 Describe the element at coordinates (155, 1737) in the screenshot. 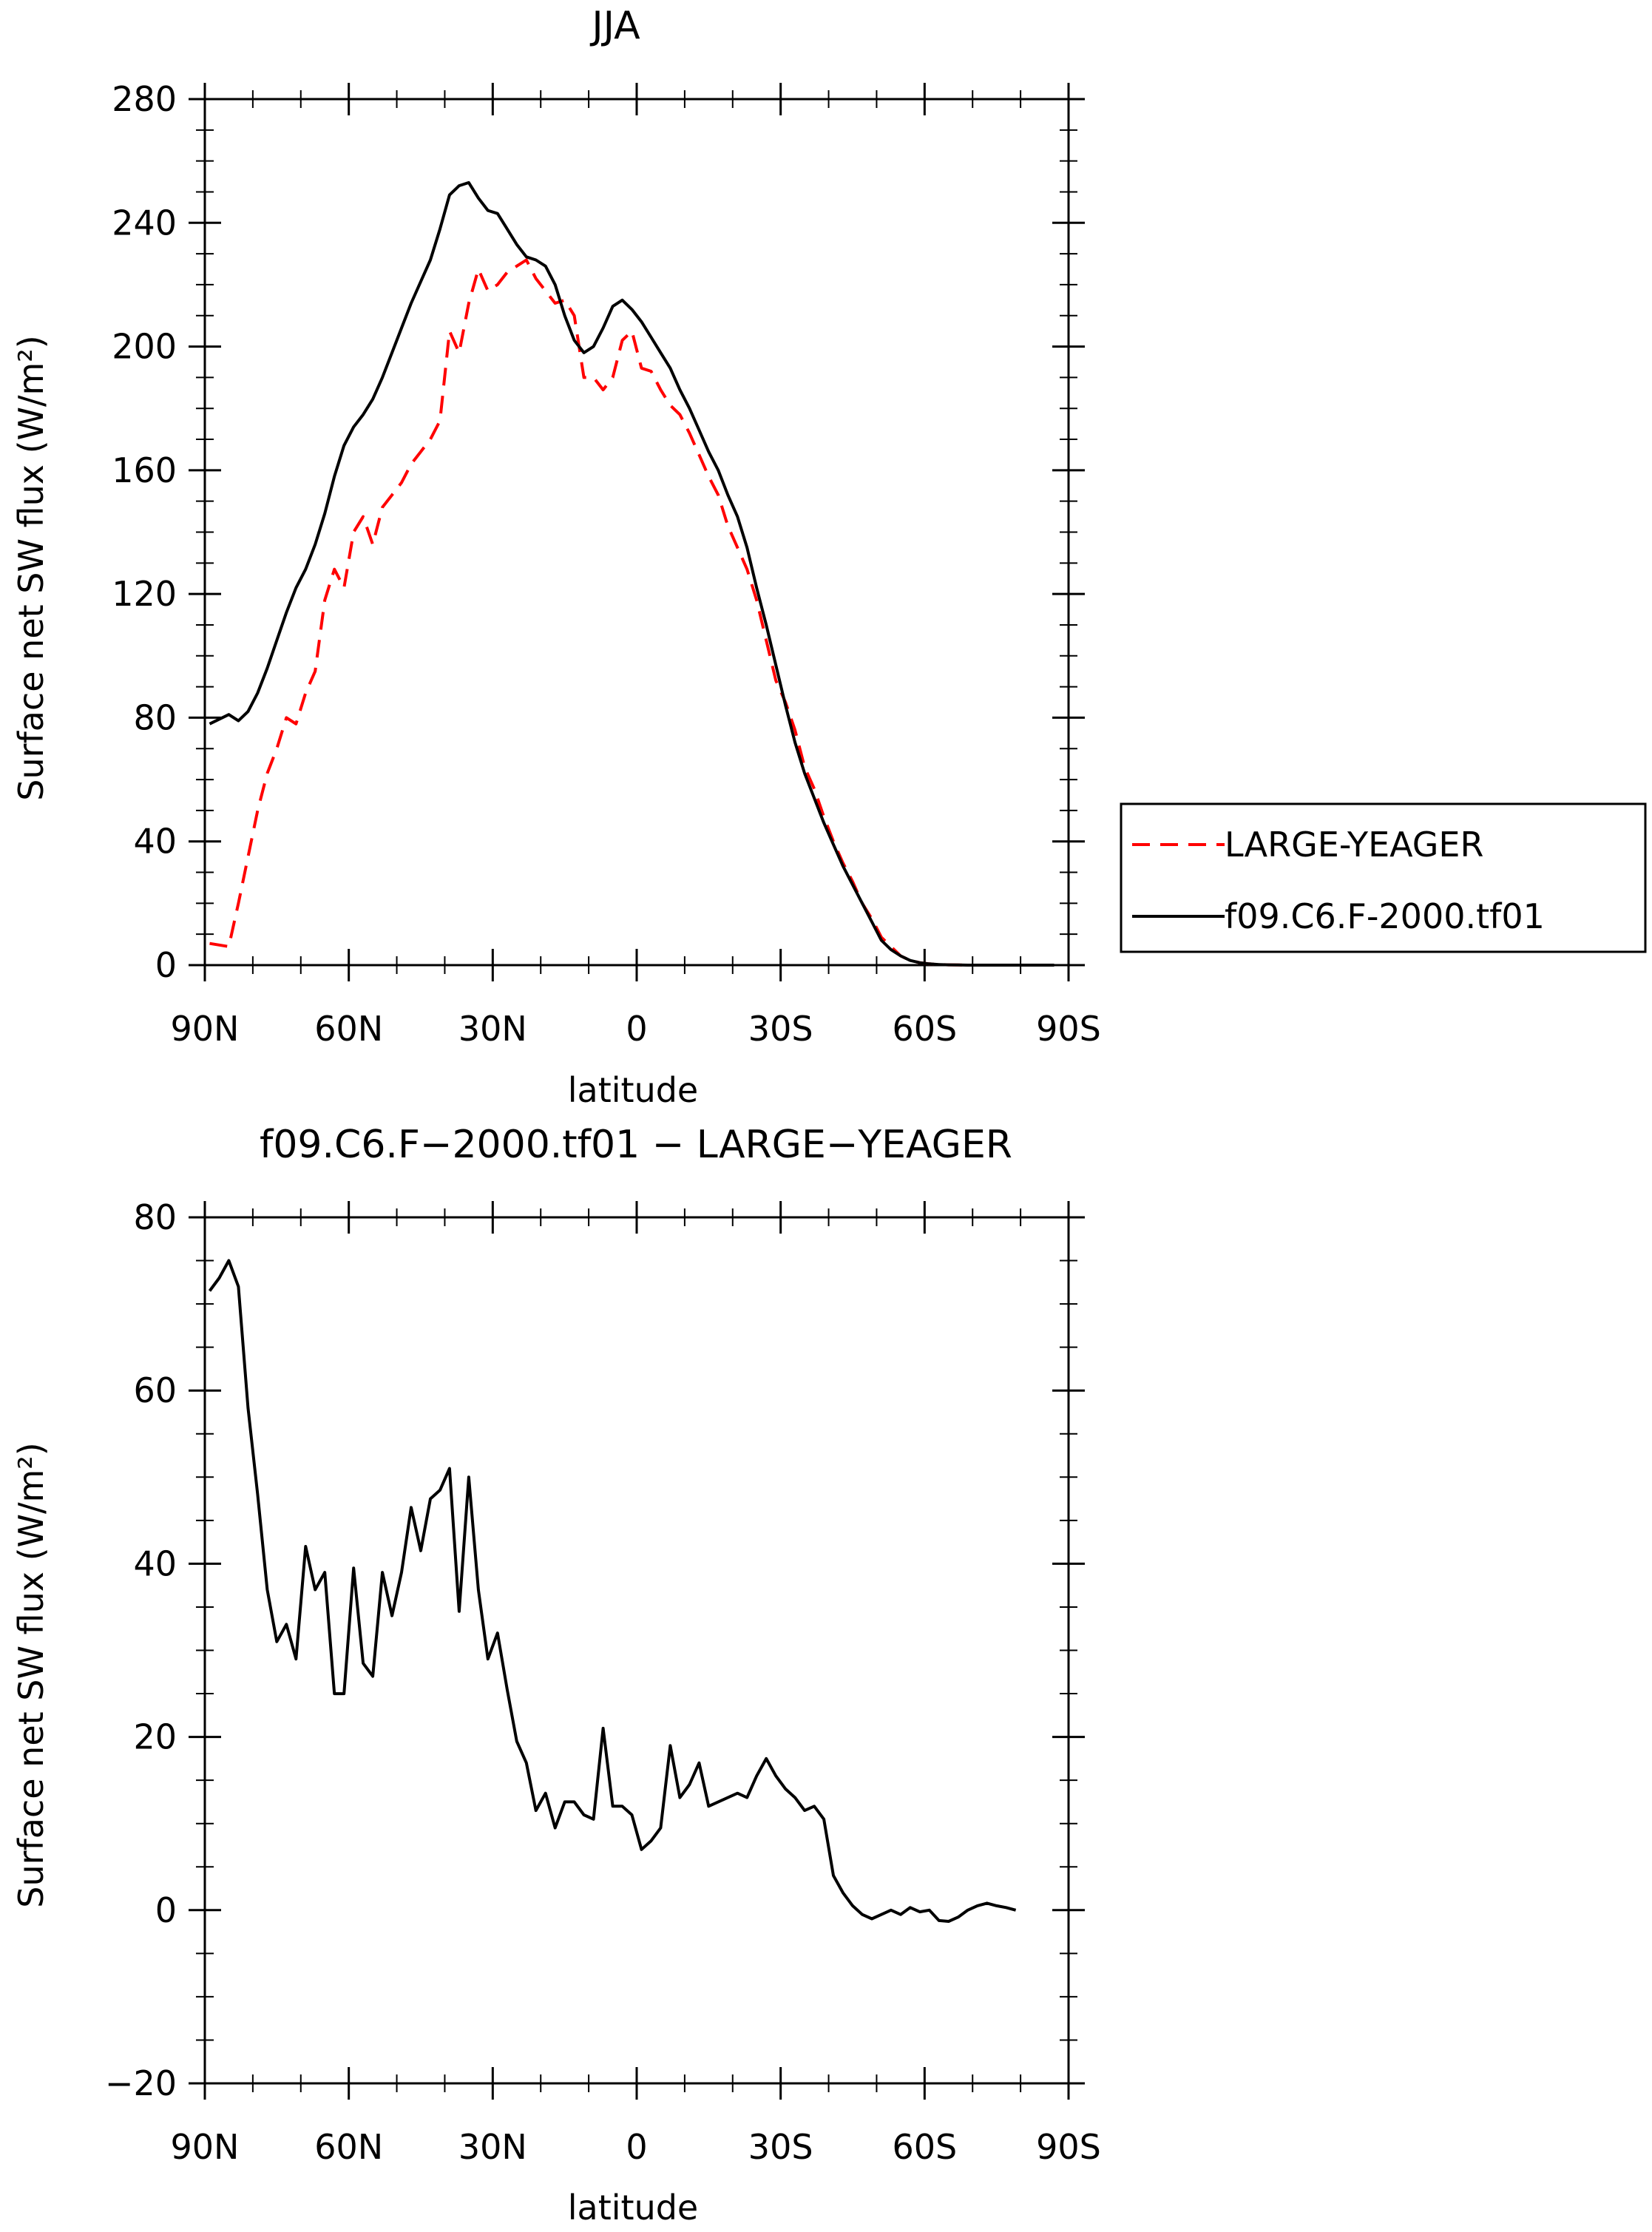

I see `y-tick-label: 20` at that location.